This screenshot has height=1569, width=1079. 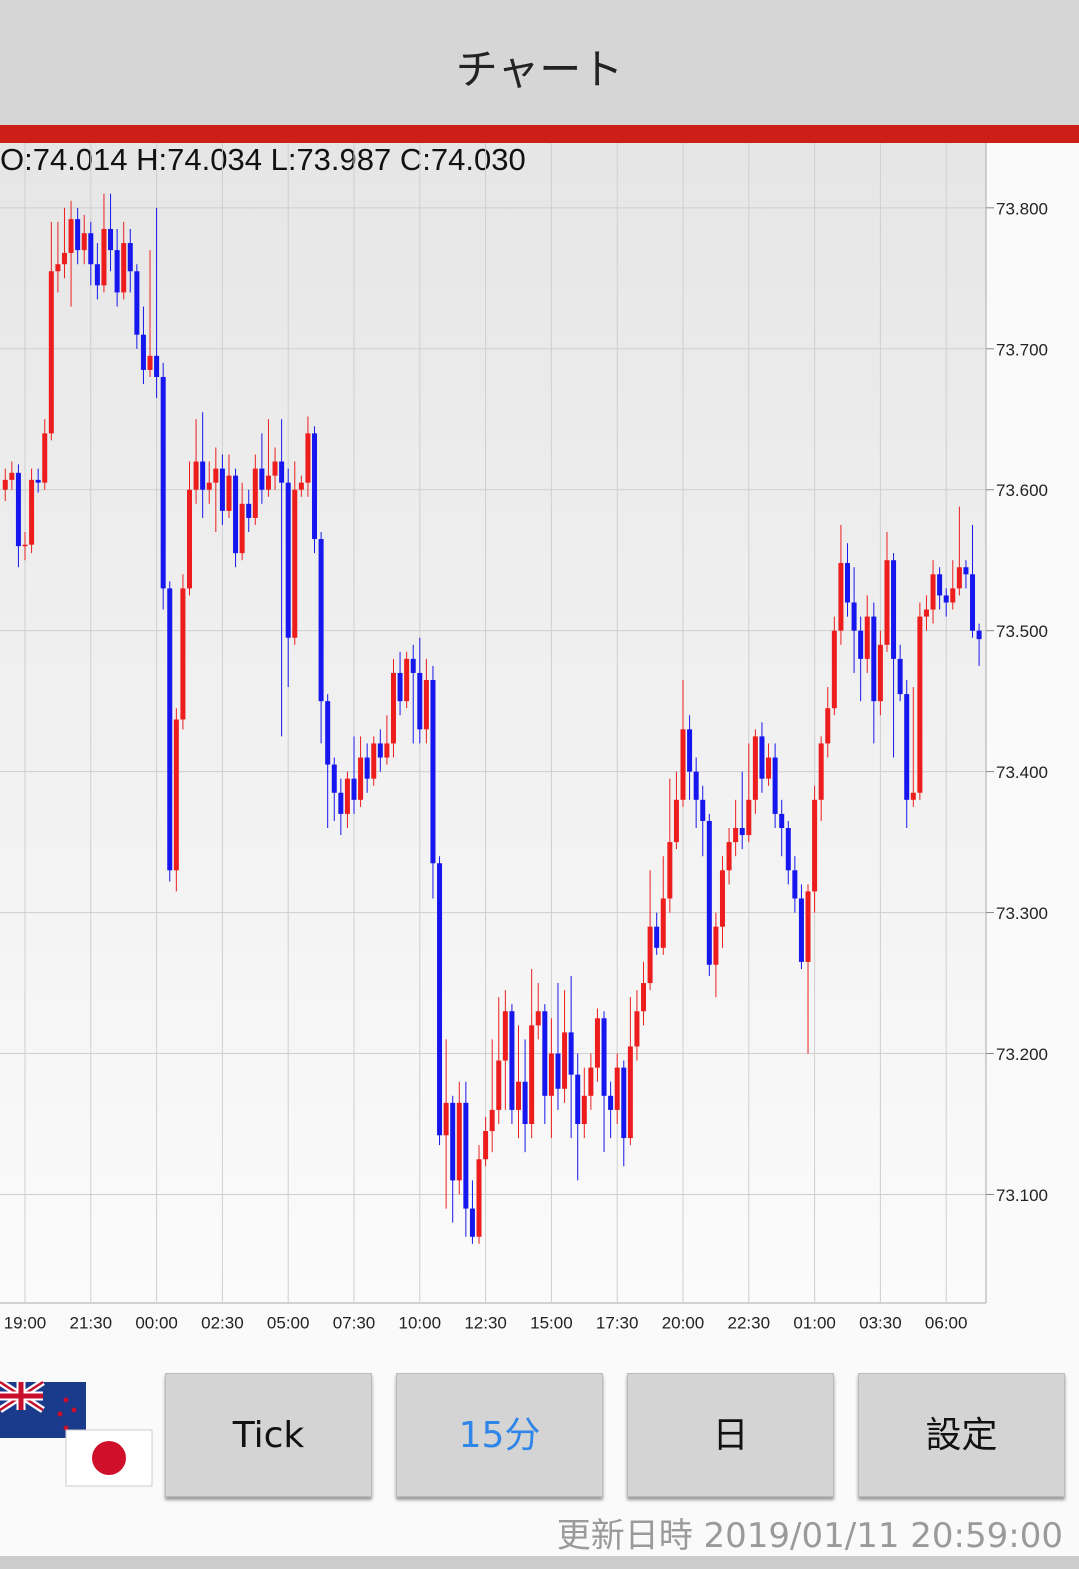 I want to click on x-tick-label: 15:00, so click(x=551, y=1322).